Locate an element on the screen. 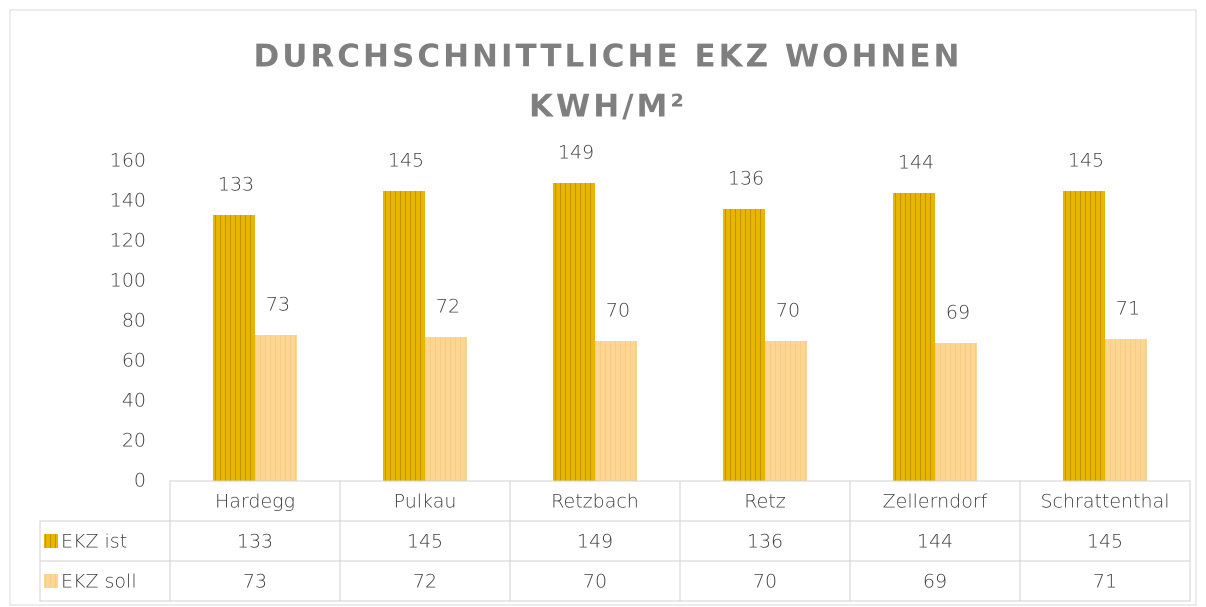 The height and width of the screenshot is (607, 1206). data-label: 71 is located at coordinates (1128, 309).